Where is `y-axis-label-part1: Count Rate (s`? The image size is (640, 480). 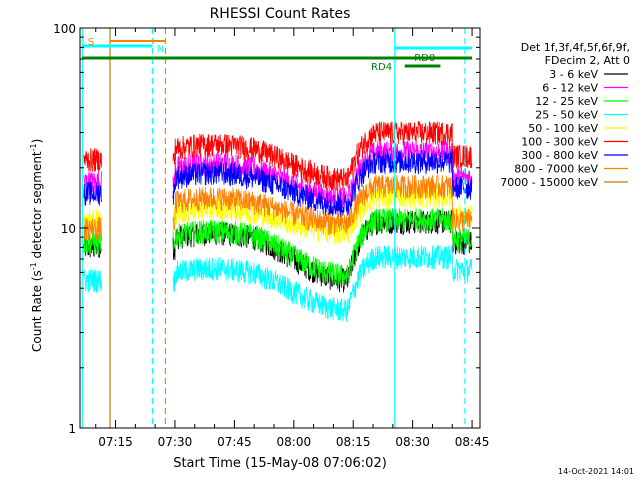 y-axis-label-part1: Count Rate (s is located at coordinates (37, 311).